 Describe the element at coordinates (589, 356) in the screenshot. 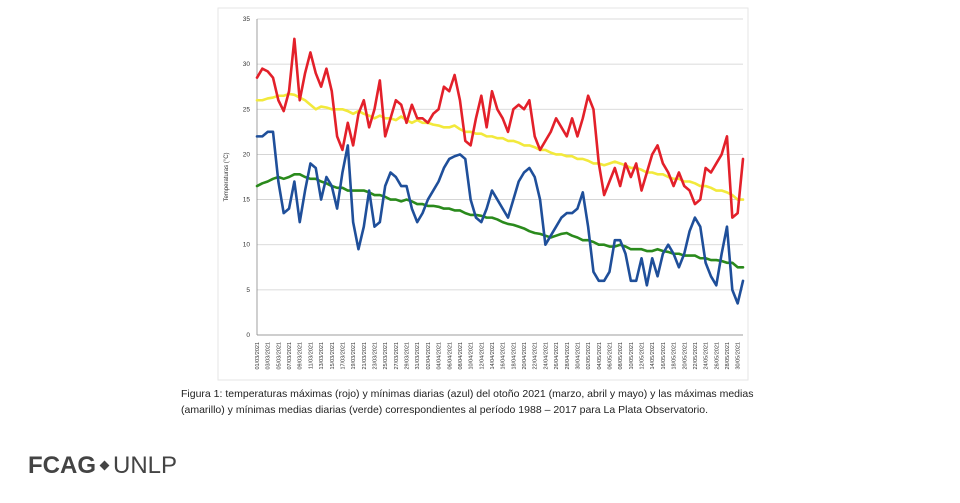

I see `x-tick-label: 02/05/2021` at that location.